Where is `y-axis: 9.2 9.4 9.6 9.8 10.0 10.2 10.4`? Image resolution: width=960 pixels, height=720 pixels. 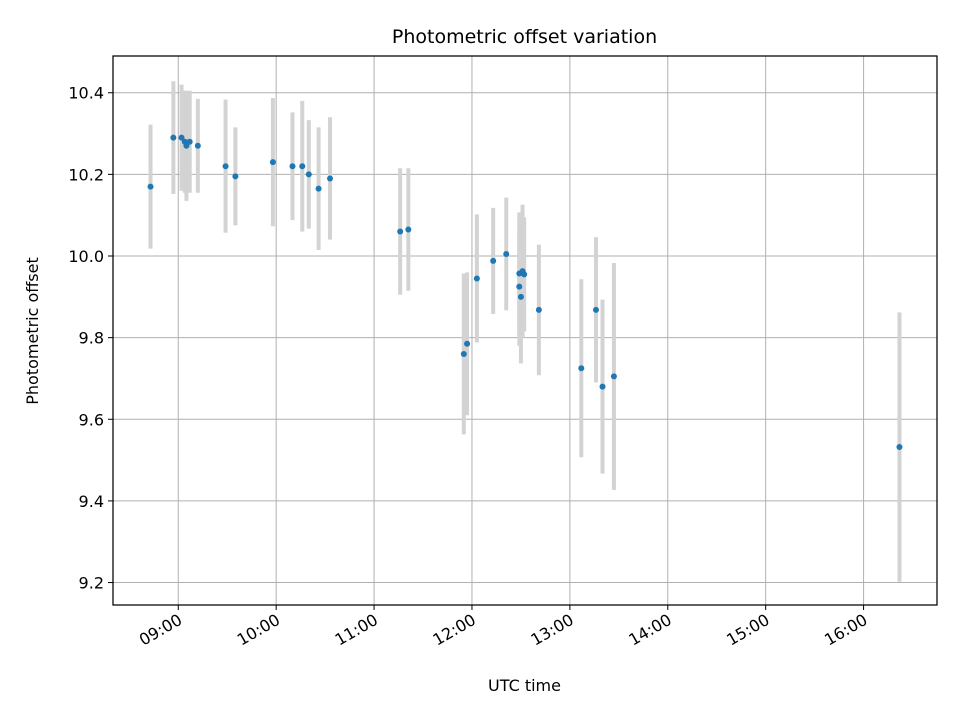
y-axis: 9.2 9.4 9.6 9.8 10.0 10.2 10.4 is located at coordinates (90, 338).